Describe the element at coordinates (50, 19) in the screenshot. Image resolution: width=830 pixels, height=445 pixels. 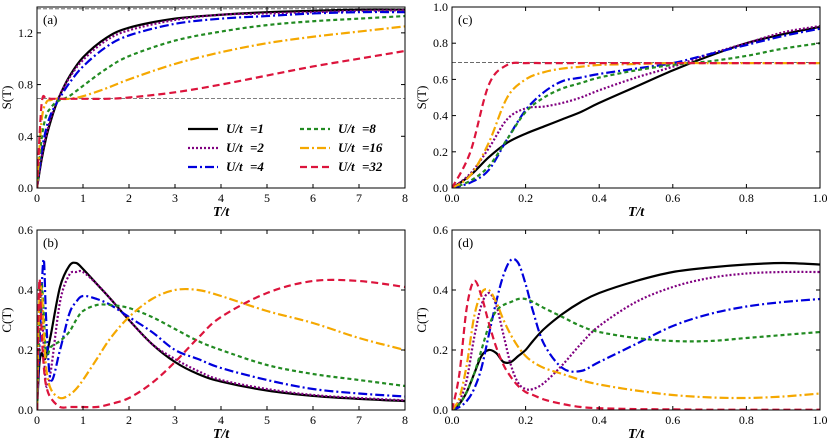
I see `panel-letter: (a)` at that location.